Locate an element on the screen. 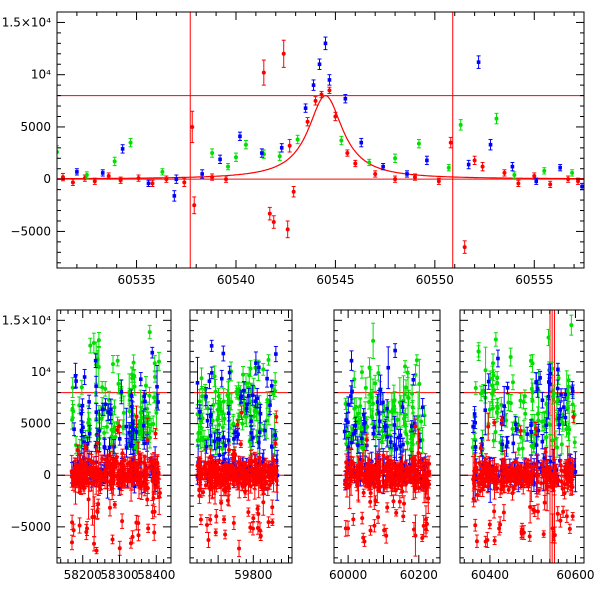 The height and width of the screenshot is (600, 600). segment-frame is located at coordinates (114, 436).